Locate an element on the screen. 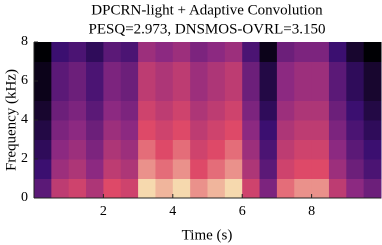 The image size is (382, 245). x-tick-label: 6 is located at coordinates (242, 211).